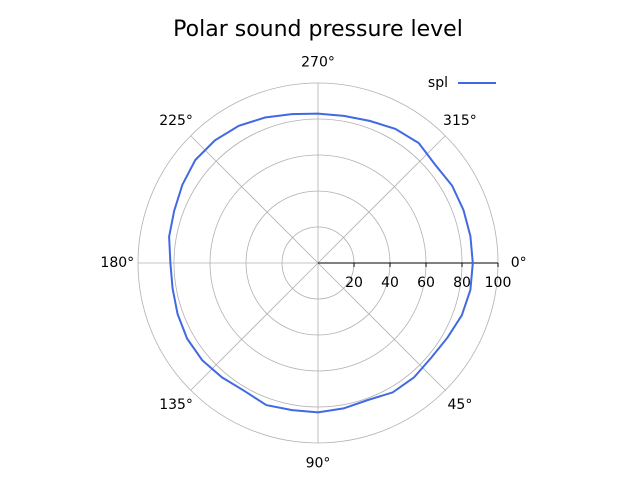 The width and height of the screenshot is (640, 484). I want to click on theta-tick-label: 0°, so click(519, 263).